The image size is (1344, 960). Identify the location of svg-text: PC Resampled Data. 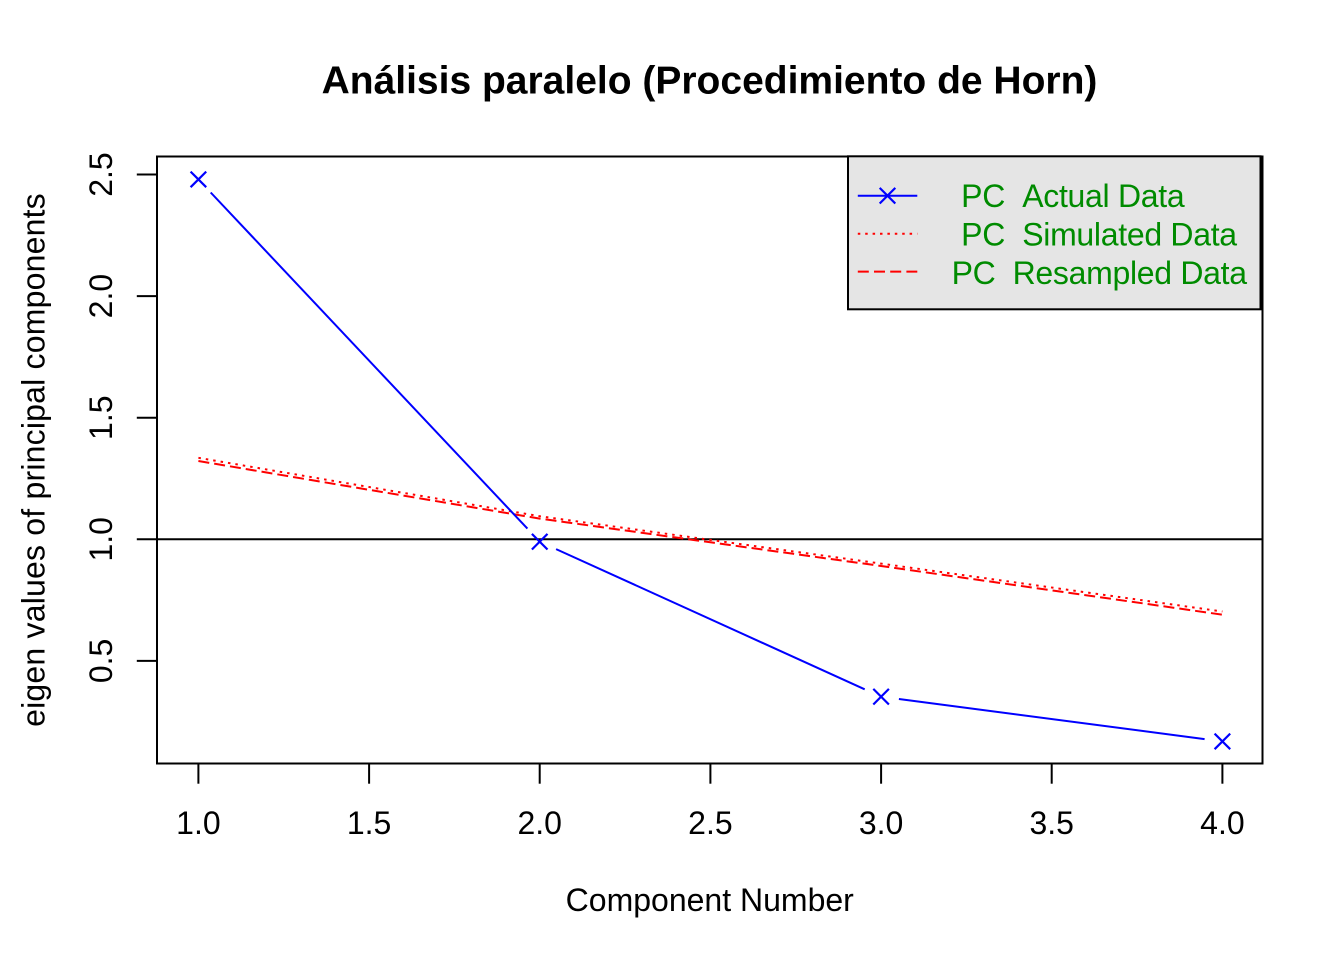
(1095, 273).